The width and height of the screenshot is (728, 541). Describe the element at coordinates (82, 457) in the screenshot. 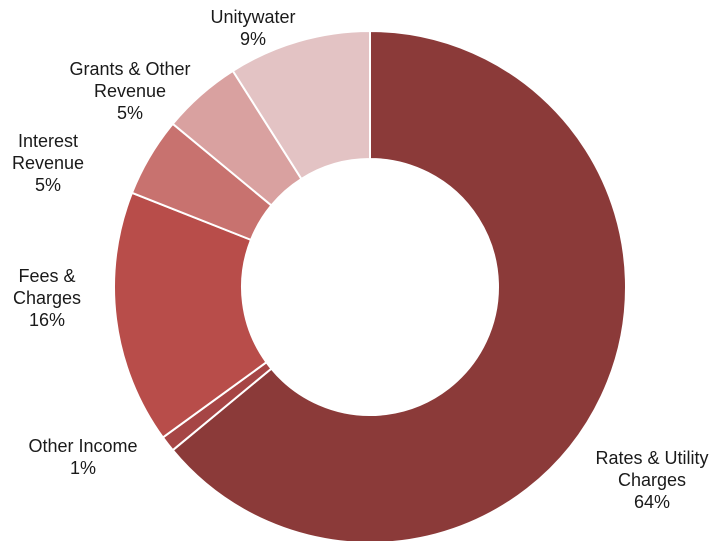

I see `data-label-other-income: Other Income 1%` at that location.